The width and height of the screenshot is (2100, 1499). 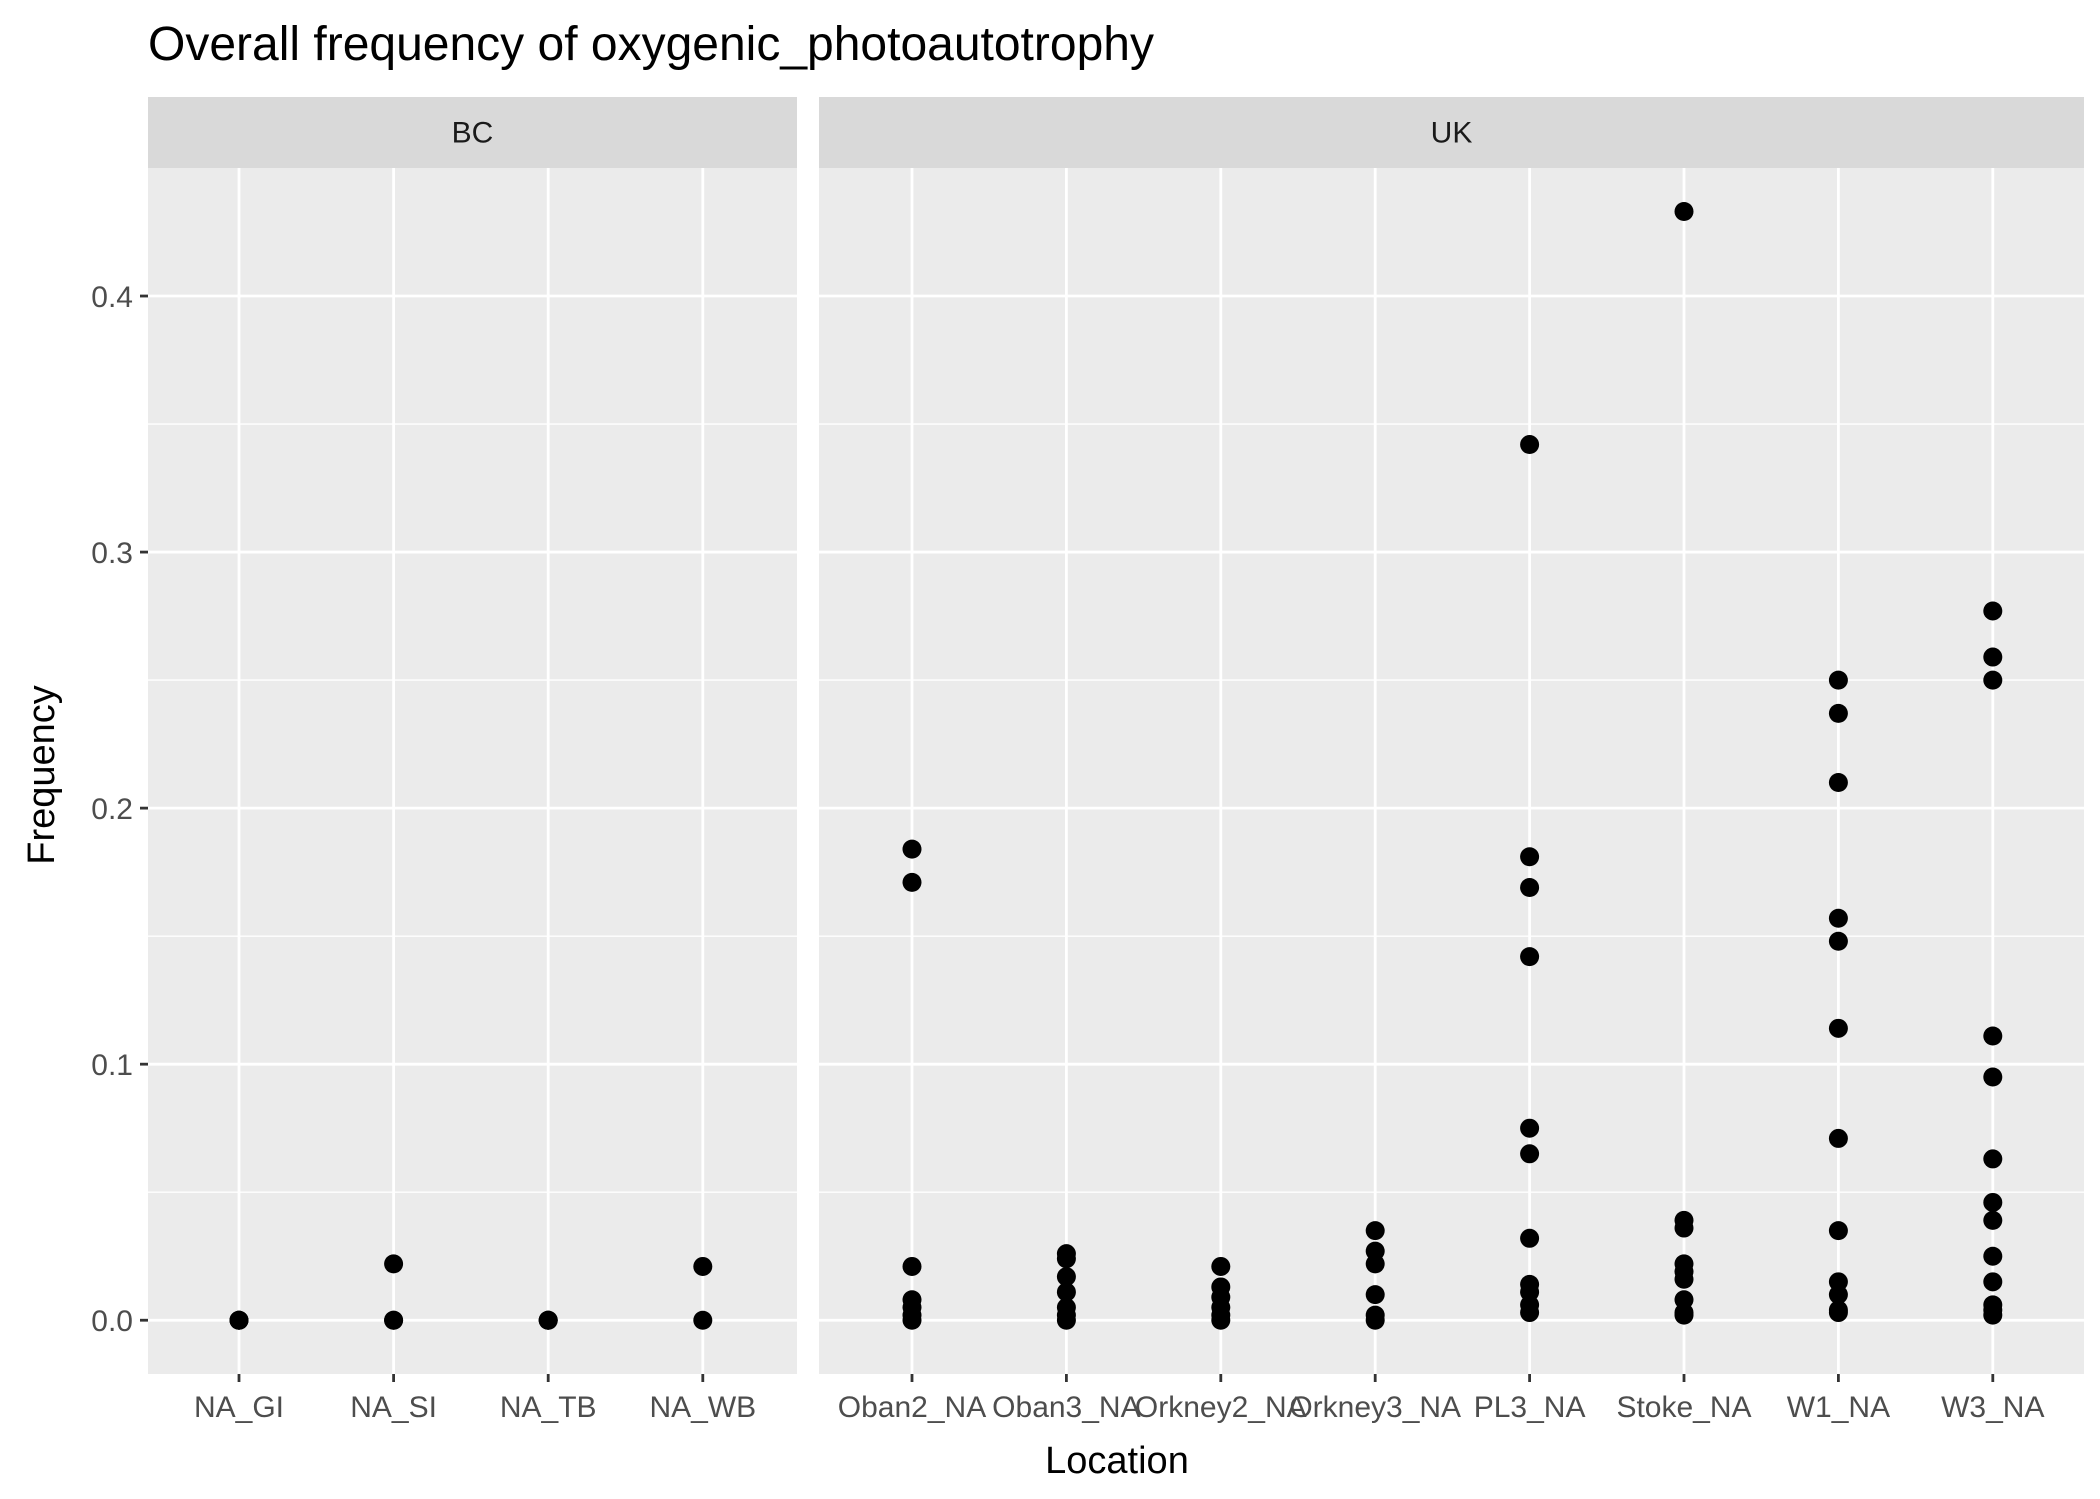 What do you see at coordinates (702, 1407) in the screenshot?
I see `x-tick-label: NA_WB` at bounding box center [702, 1407].